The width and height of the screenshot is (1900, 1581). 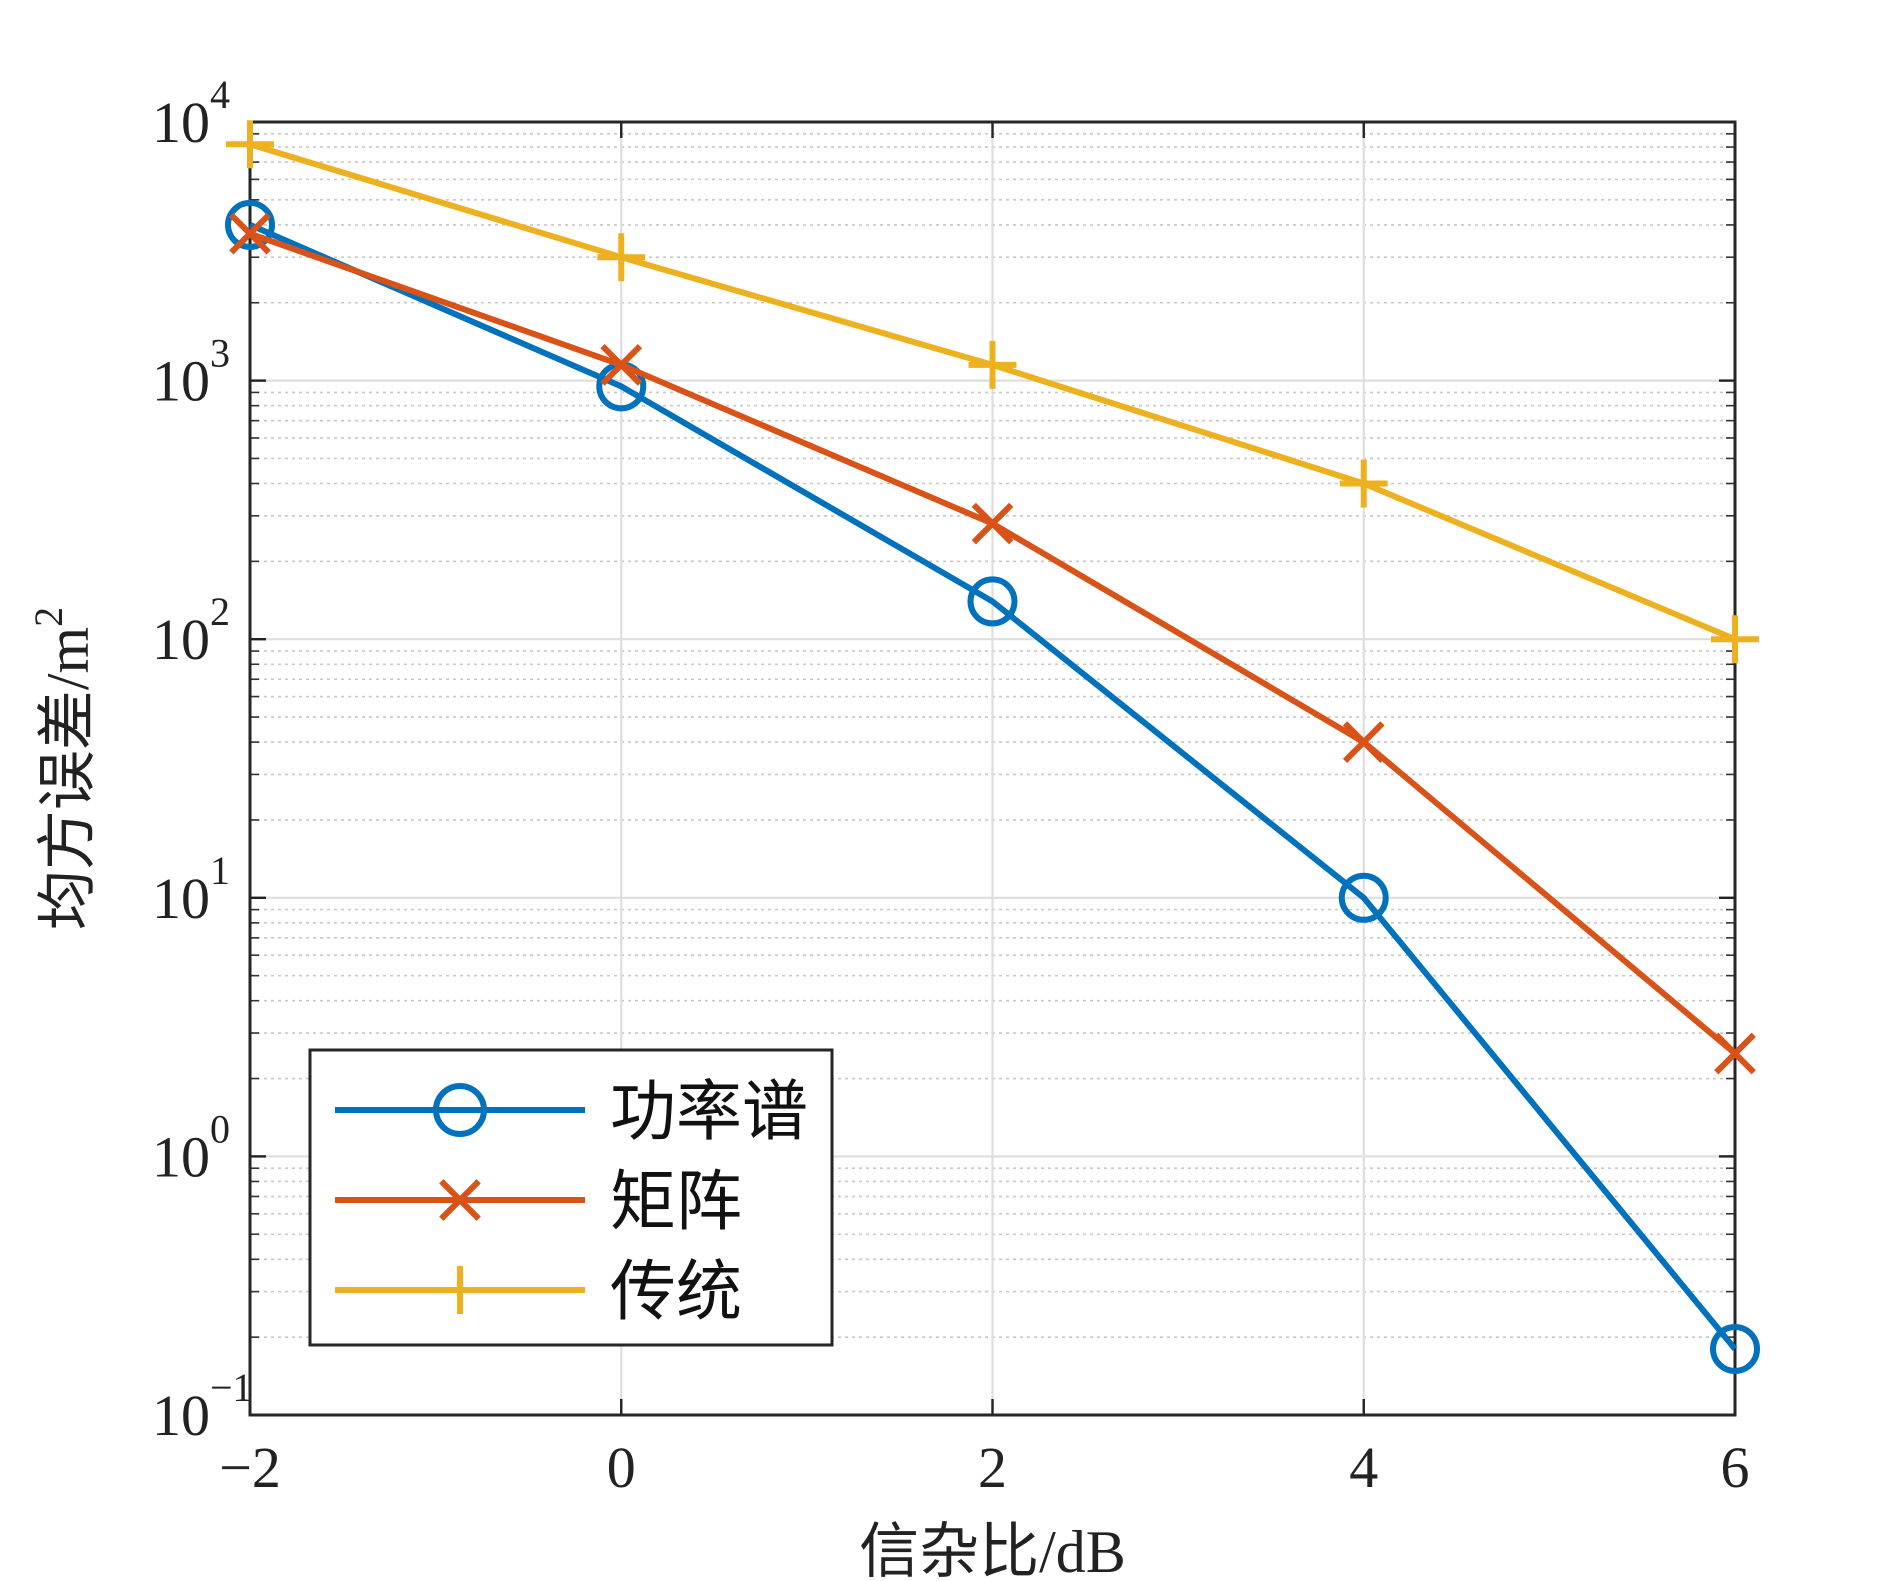 What do you see at coordinates (992, 1467) in the screenshot?
I see `x-tick-label: 2` at bounding box center [992, 1467].